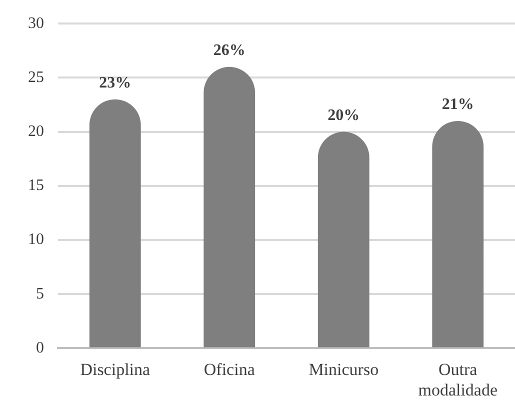  Describe the element at coordinates (36, 131) in the screenshot. I see `y-tick-label: 20` at that location.